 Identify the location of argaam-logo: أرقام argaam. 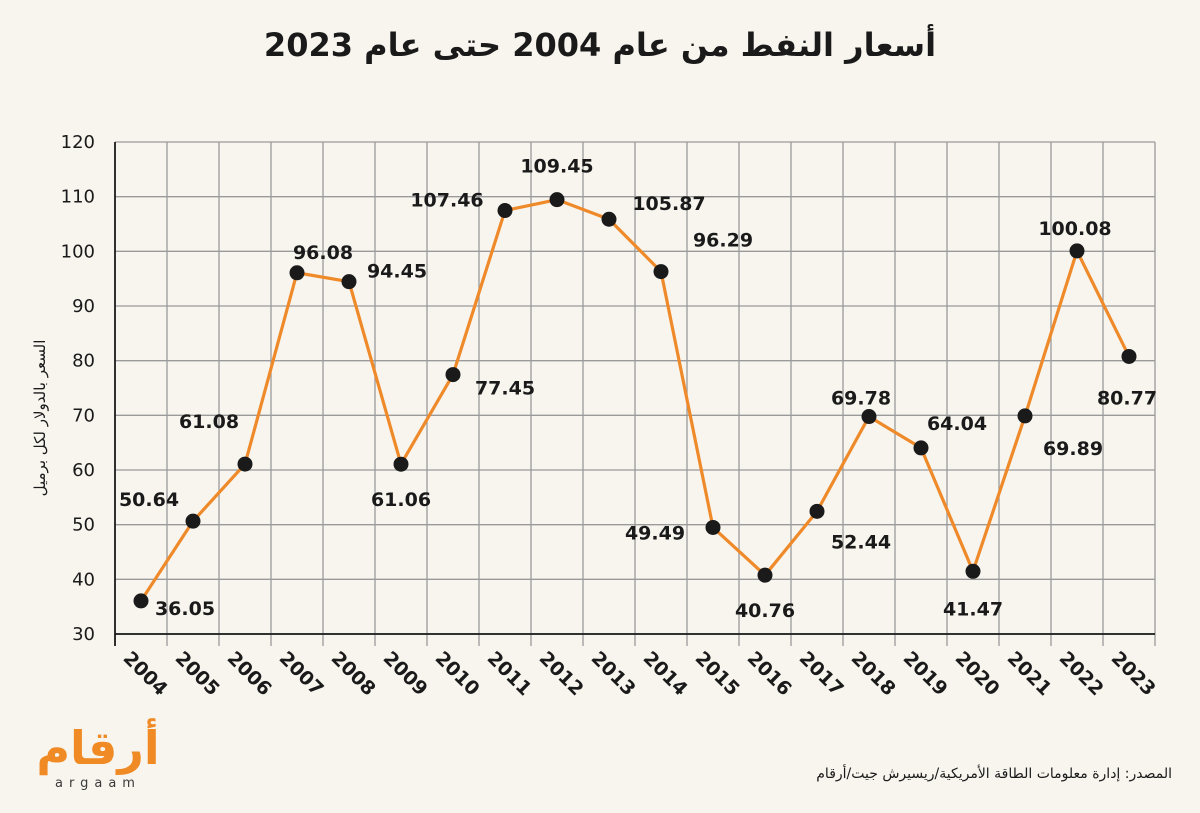
(98, 760).